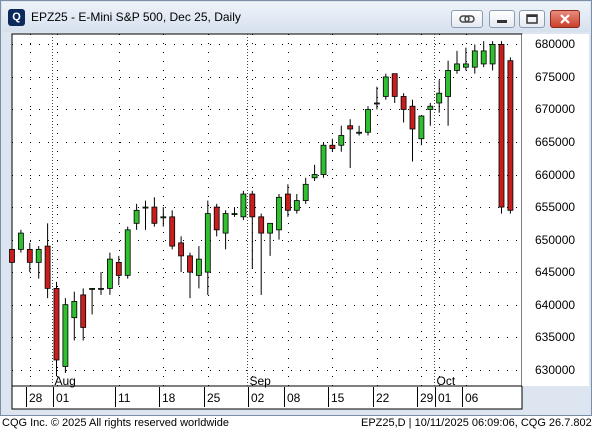  I want to click on x-tick-label: 08, so click(294, 398).